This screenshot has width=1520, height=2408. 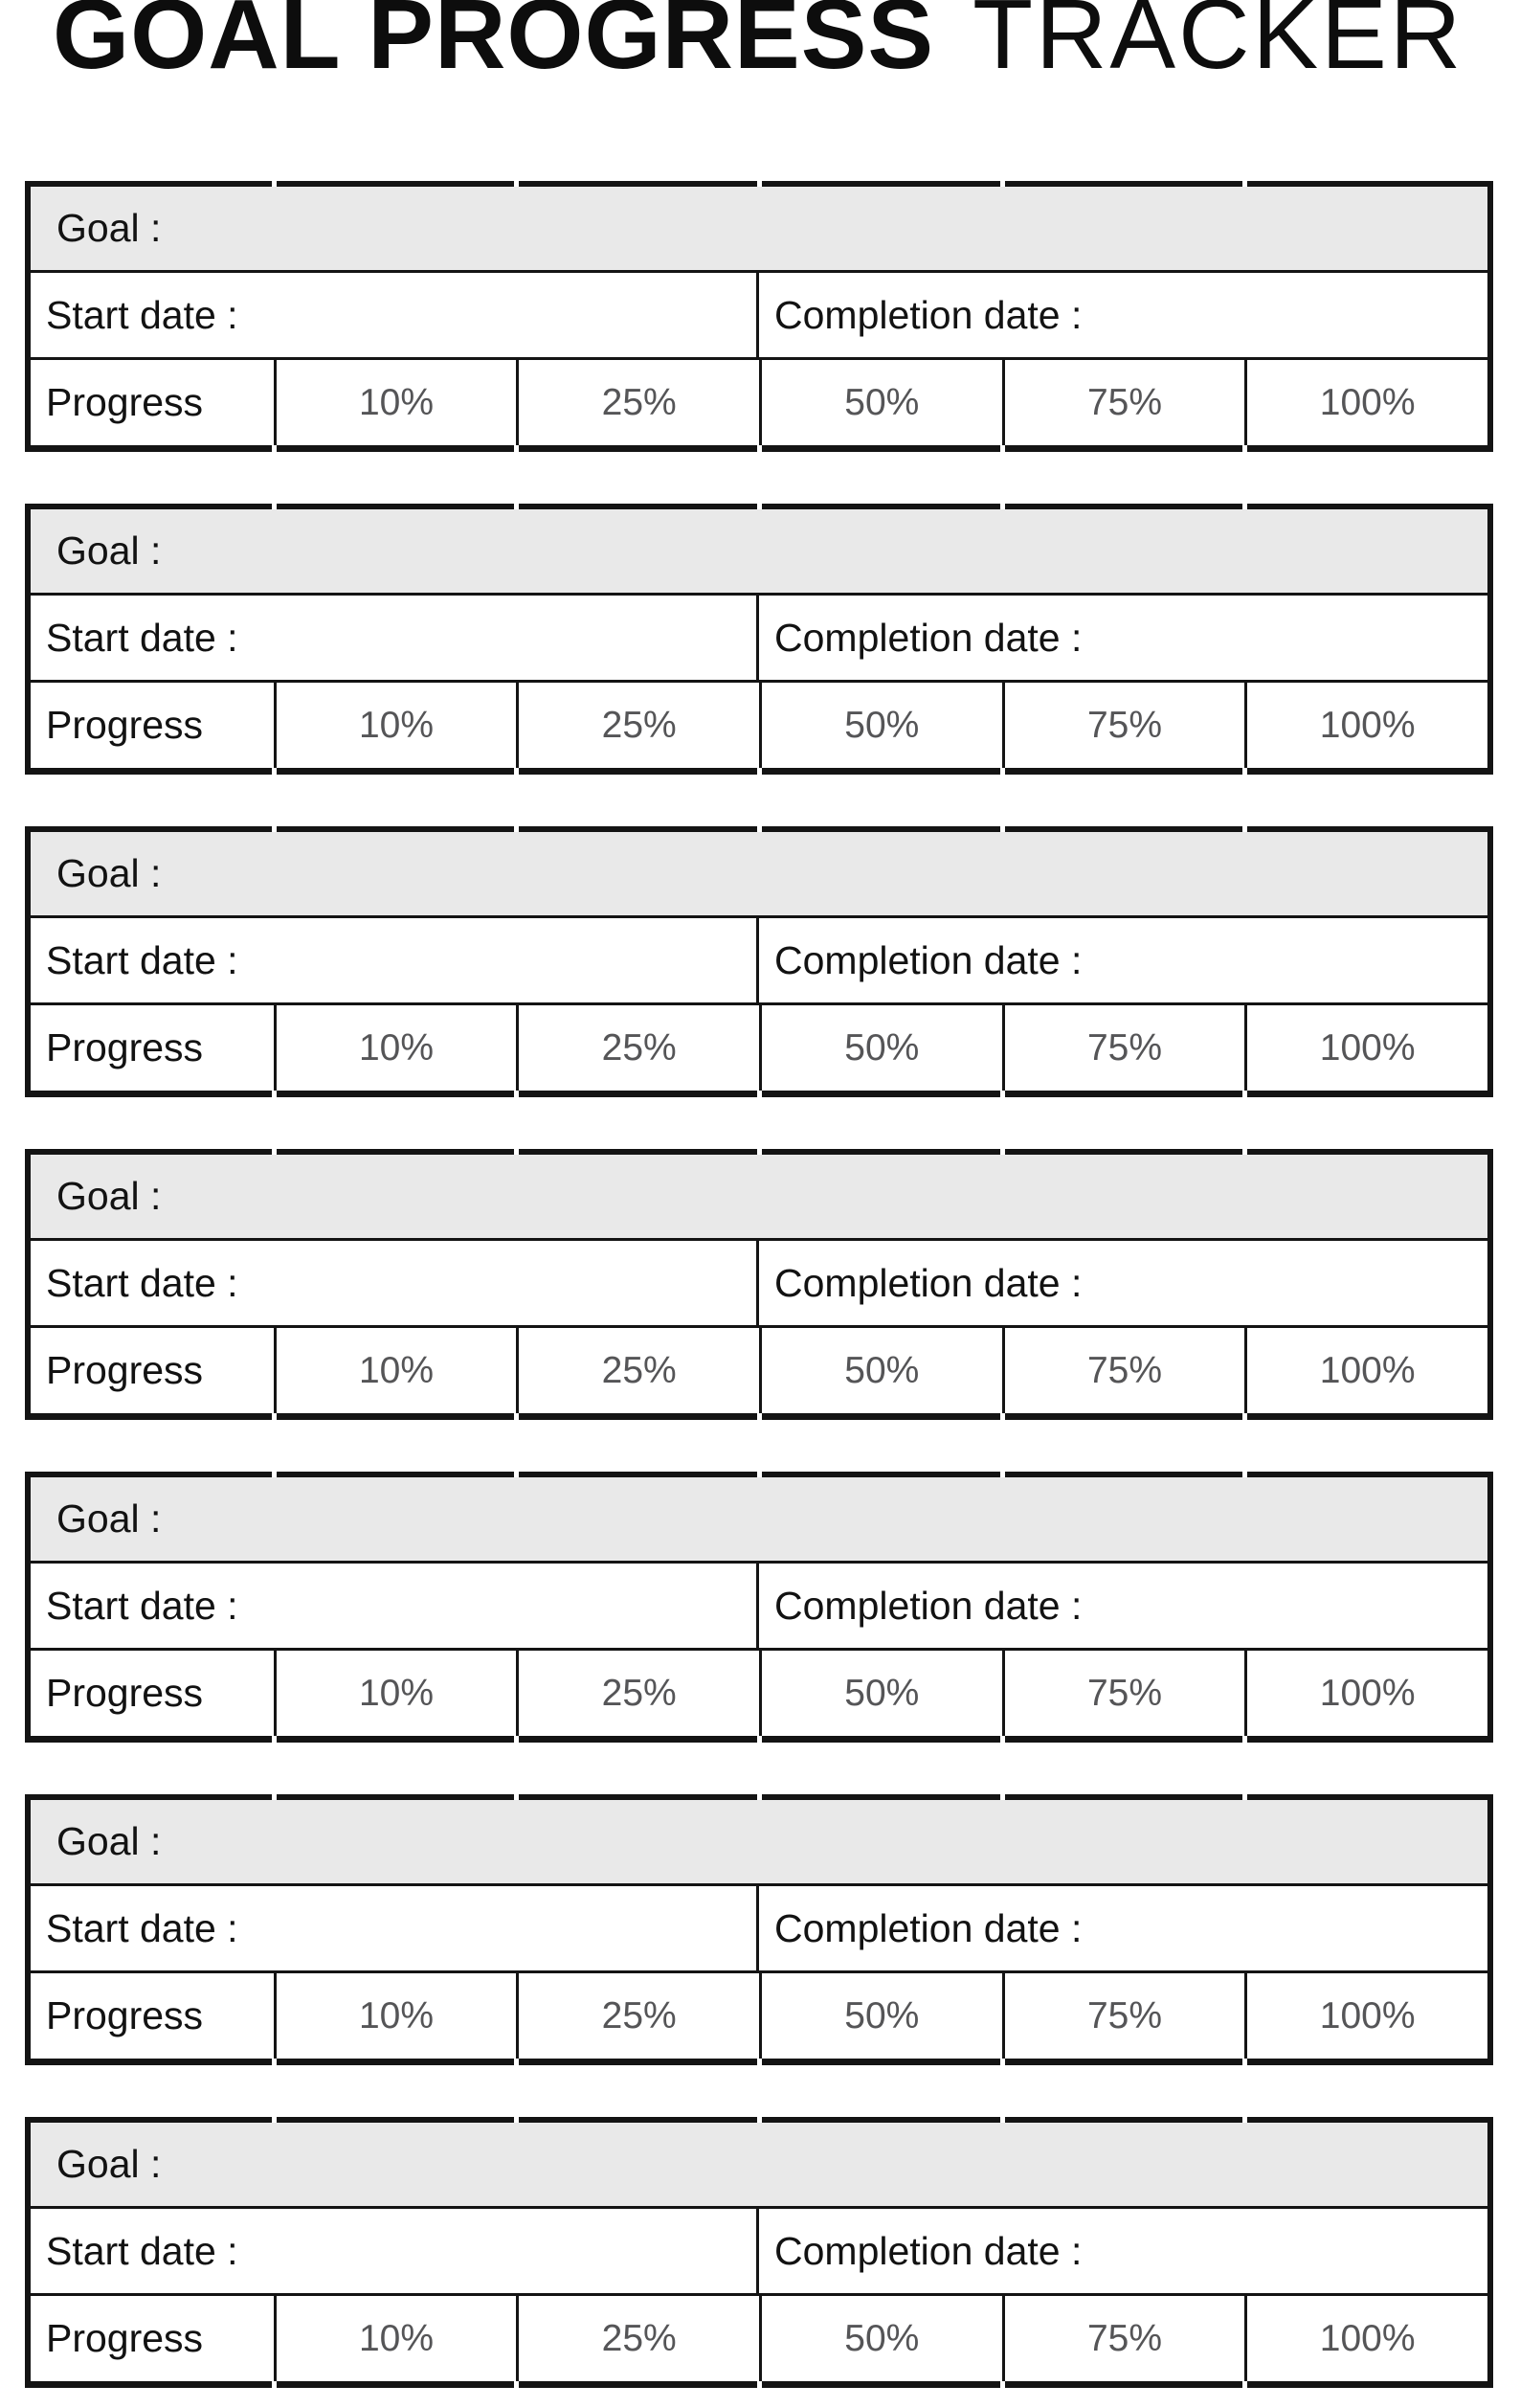 I want to click on progress-label-cell: Progress, so click(x=152, y=1693).